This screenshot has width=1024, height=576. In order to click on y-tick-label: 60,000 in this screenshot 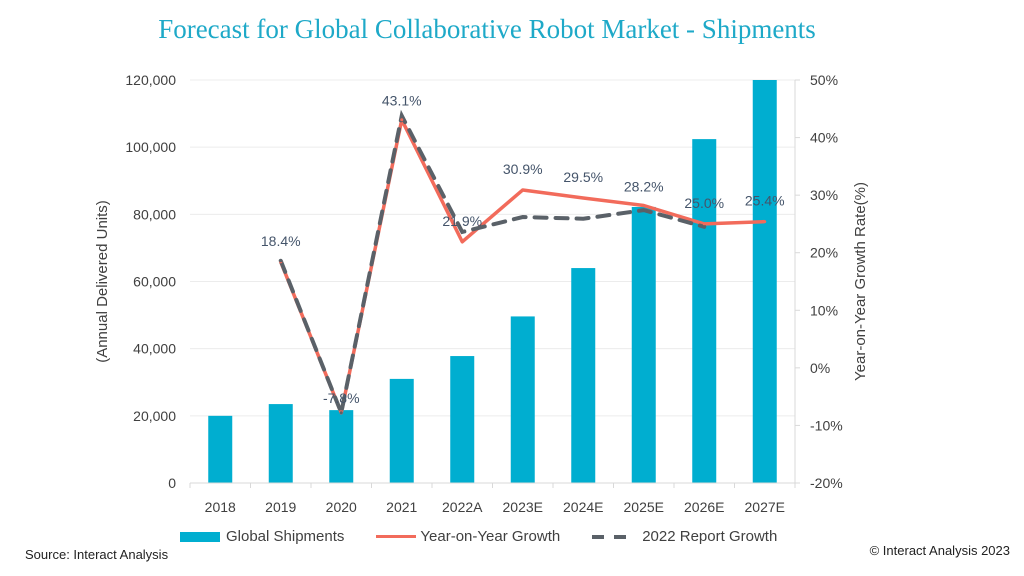, I will do `click(154, 282)`.